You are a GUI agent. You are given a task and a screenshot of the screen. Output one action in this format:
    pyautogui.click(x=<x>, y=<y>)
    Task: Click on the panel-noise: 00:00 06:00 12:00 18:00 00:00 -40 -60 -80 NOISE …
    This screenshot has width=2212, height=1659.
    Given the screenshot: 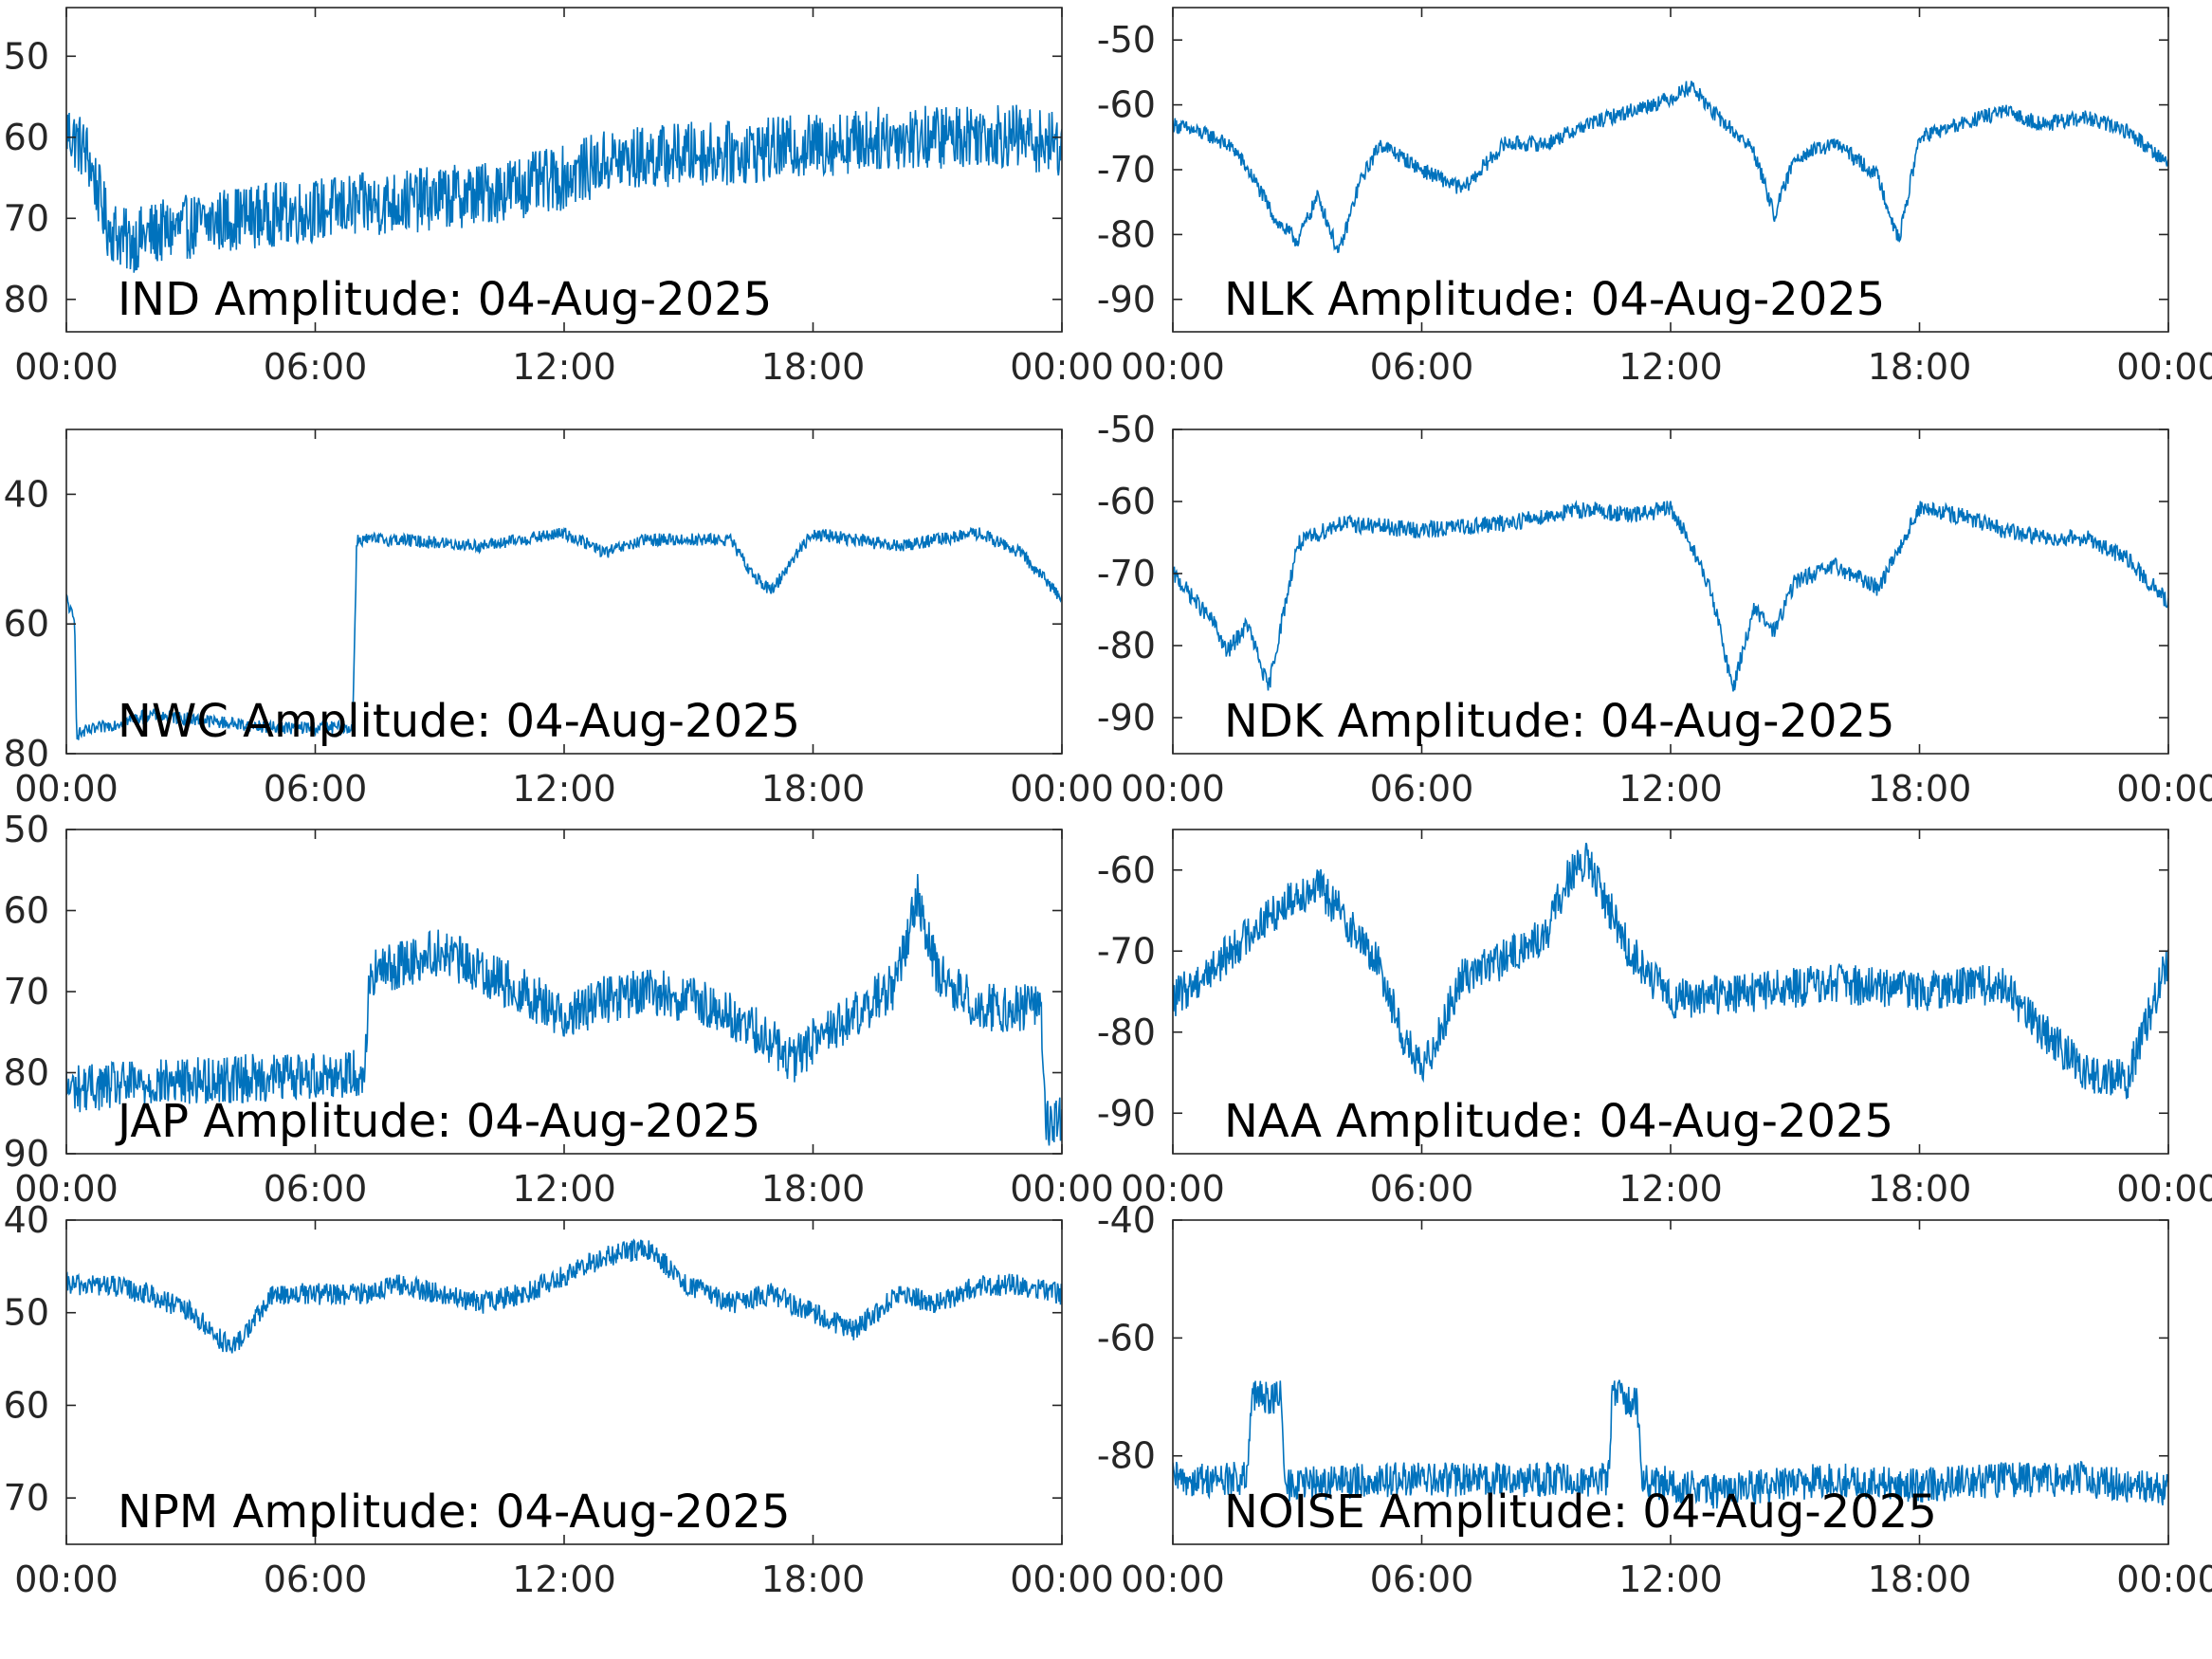 What is the action you would take?
    pyautogui.click(x=1654, y=1399)
    